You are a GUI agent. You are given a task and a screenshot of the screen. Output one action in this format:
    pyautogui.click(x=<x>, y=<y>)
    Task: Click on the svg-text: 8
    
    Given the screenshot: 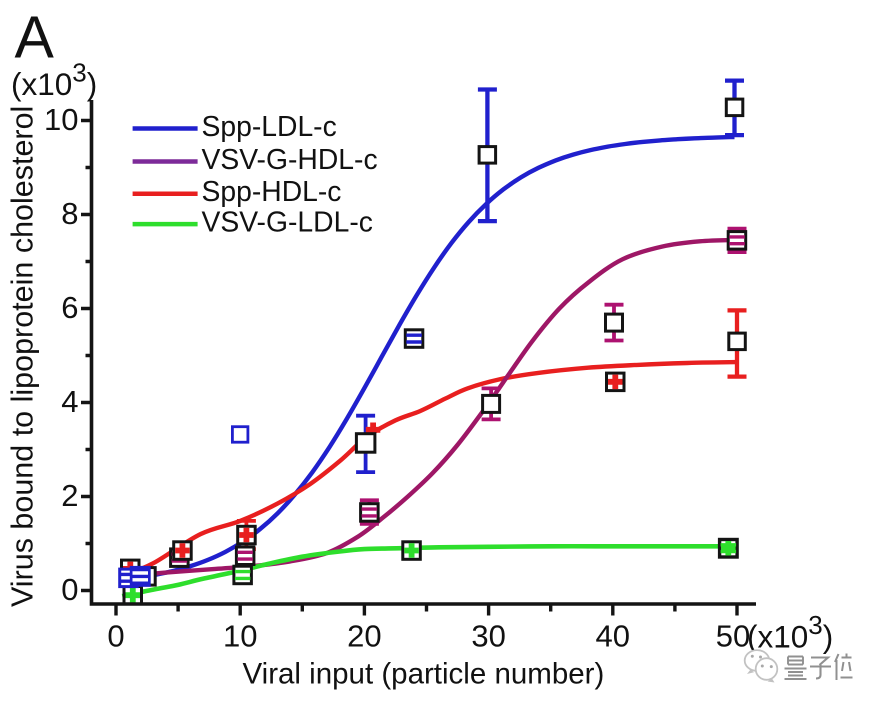 What is the action you would take?
    pyautogui.click(x=69, y=213)
    